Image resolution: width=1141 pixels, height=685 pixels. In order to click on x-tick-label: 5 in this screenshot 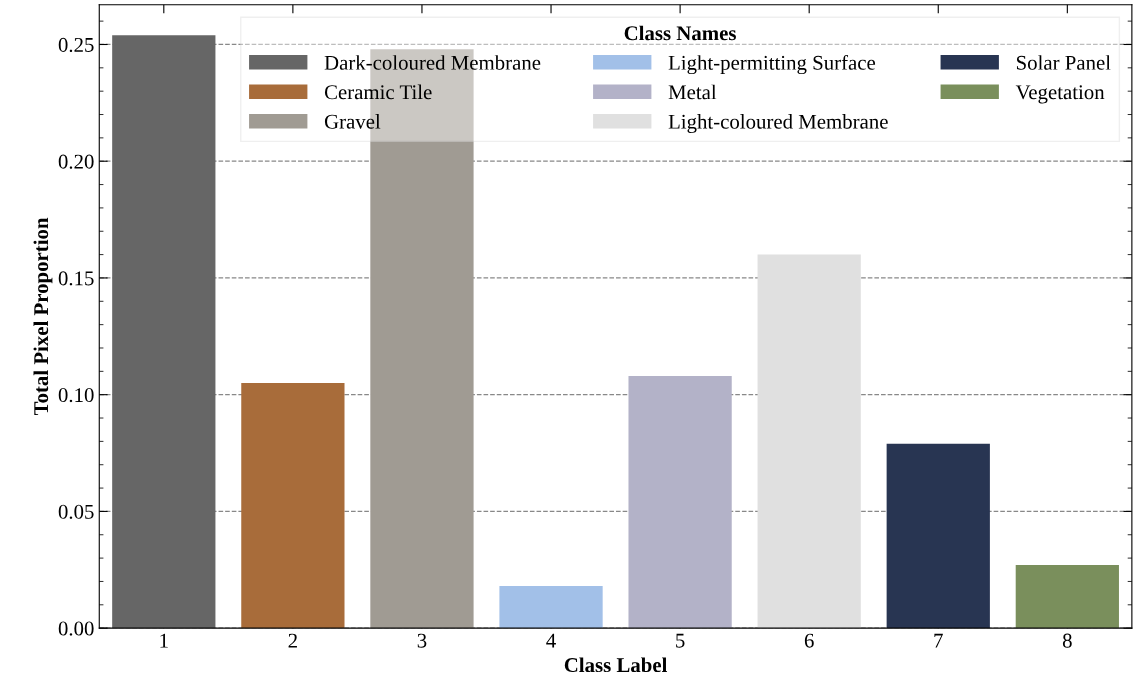, I will do `click(680, 640)`.